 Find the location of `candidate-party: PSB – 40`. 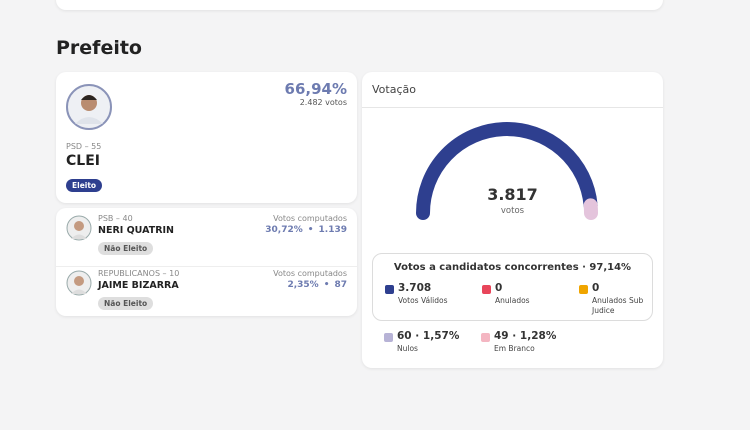

candidate-party: PSB – 40 is located at coordinates (115, 218).